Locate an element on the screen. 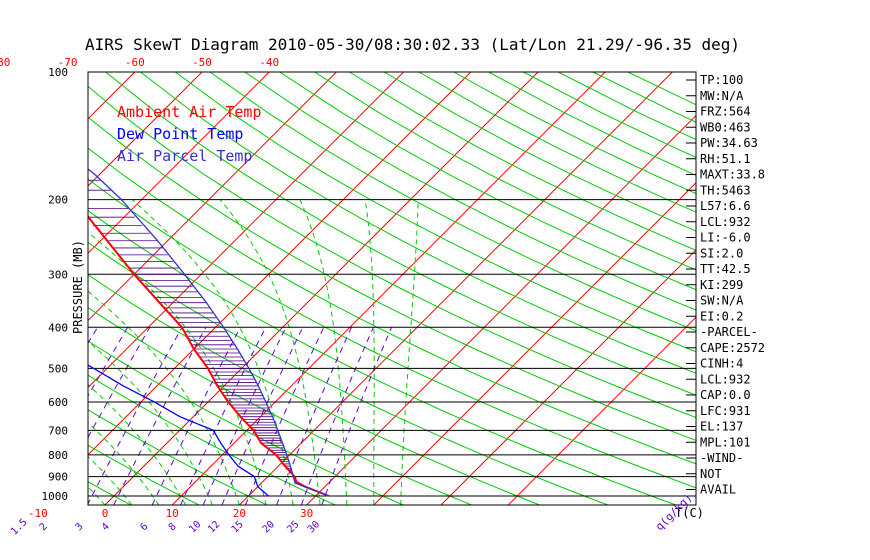 This screenshot has width=870, height=560. pressure-tick-label: 400 is located at coordinates (58, 327).